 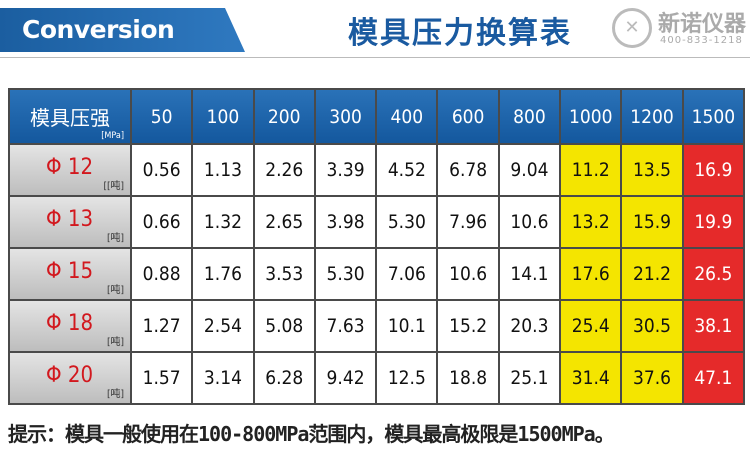 What do you see at coordinates (112, 136) in the screenshot?
I see `corner-unit: [MPa]` at bounding box center [112, 136].